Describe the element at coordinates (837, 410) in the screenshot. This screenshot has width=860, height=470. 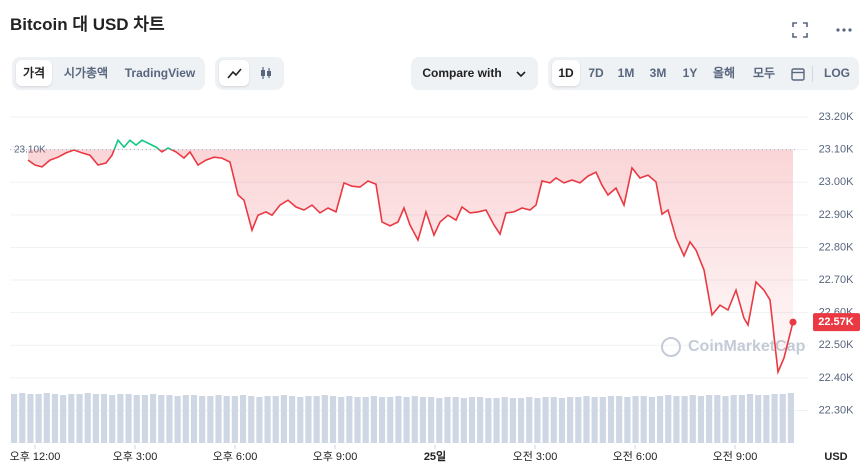
I see `y-tick-label: 22.30K` at that location.